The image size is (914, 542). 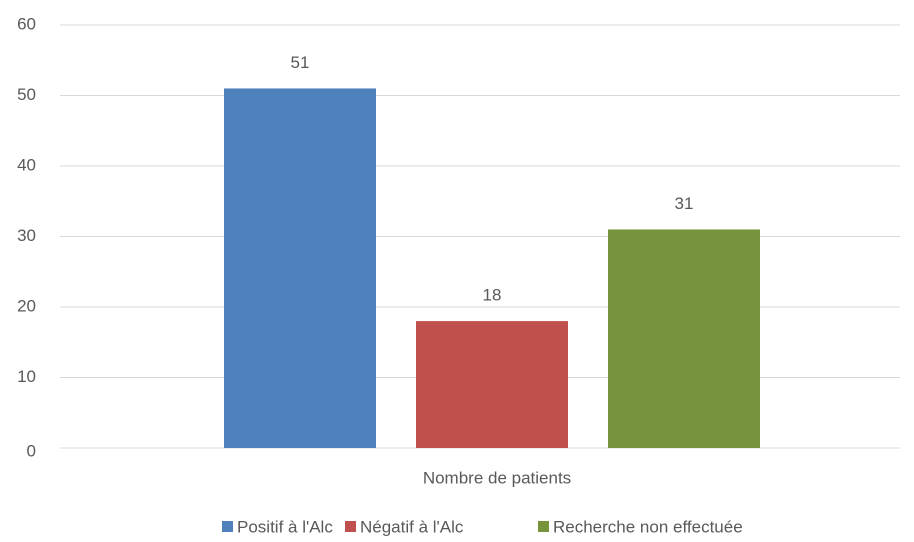 I want to click on legend-label: Négatif à l'Alc, so click(x=412, y=526).